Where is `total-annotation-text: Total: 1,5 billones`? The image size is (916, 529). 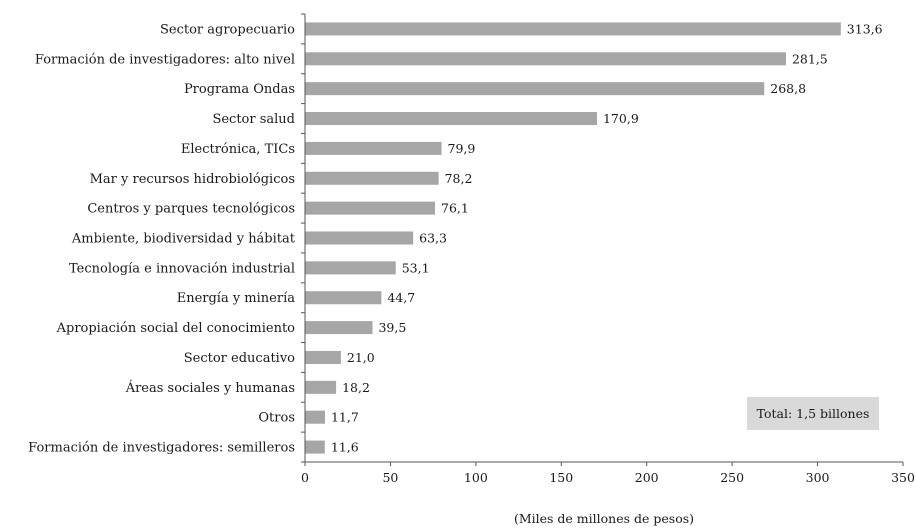 total-annotation-text: Total: 1,5 billones is located at coordinates (813, 413).